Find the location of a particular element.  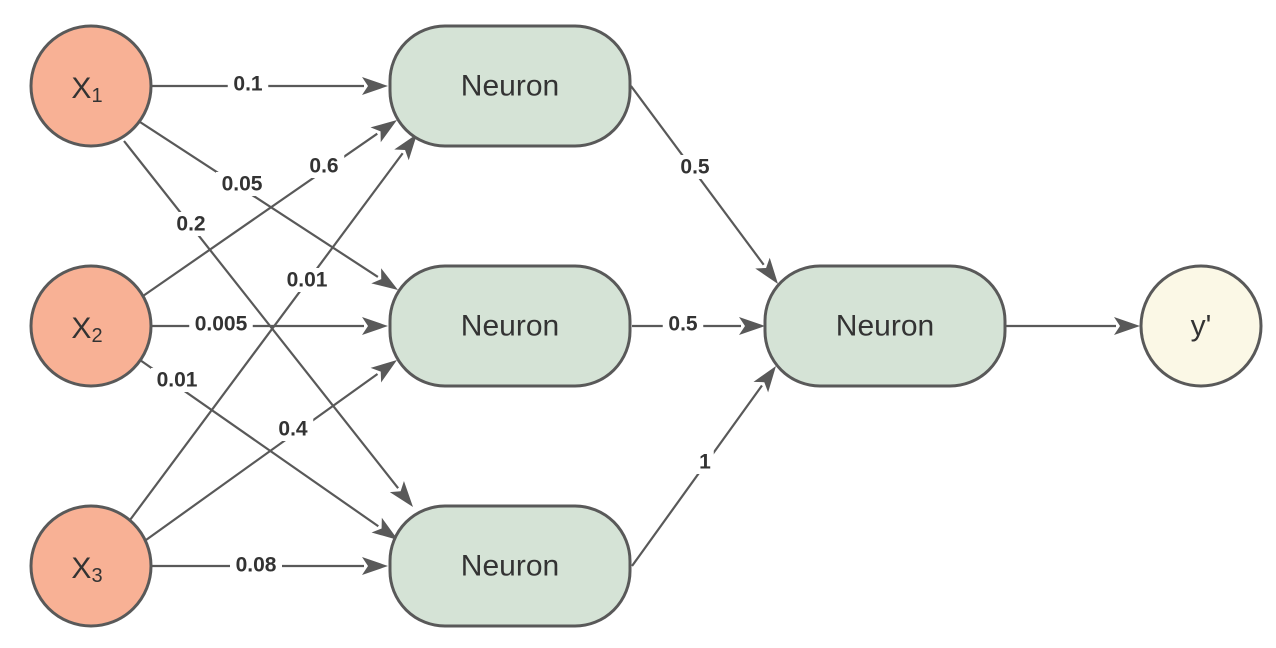

hidden-neuron-h3: Neuron is located at coordinates (510, 566).